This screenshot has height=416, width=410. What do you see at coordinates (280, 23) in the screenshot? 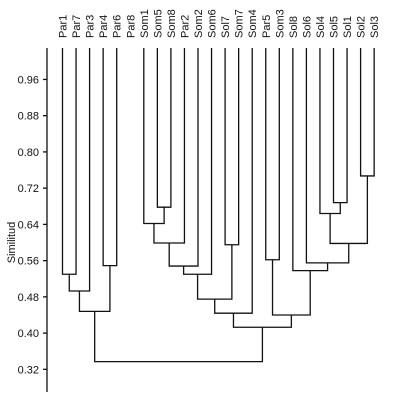
I see `leaf-label: Som3` at bounding box center [280, 23].